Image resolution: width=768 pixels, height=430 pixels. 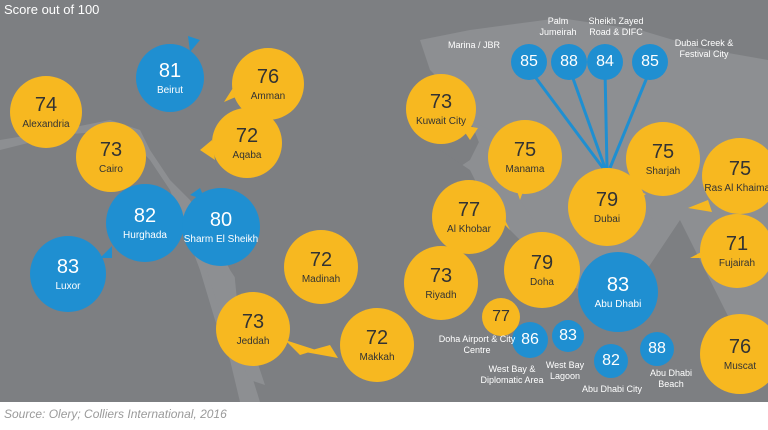 I want to click on bubble-sharjah: 75 Sharjah, so click(x=663, y=159).